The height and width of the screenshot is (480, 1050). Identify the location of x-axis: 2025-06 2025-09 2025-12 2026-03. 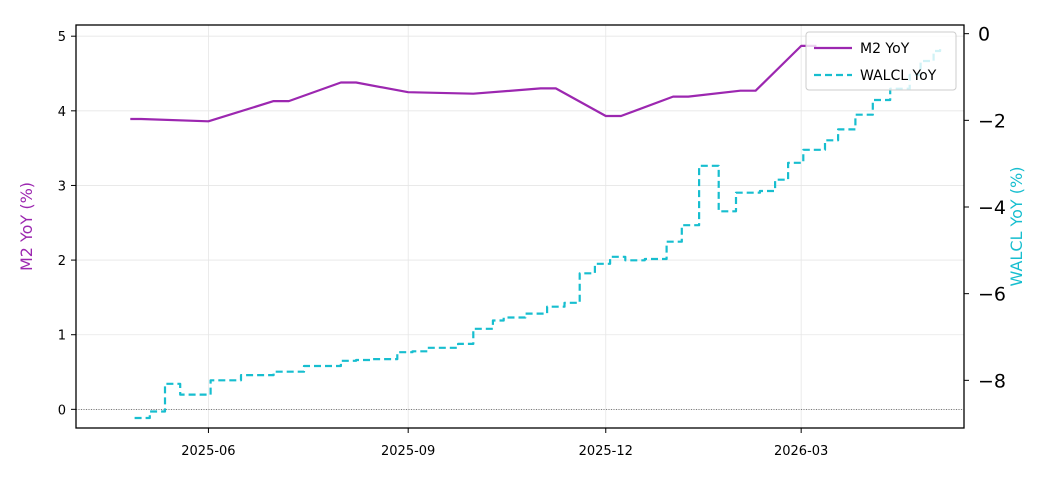
(504, 443).